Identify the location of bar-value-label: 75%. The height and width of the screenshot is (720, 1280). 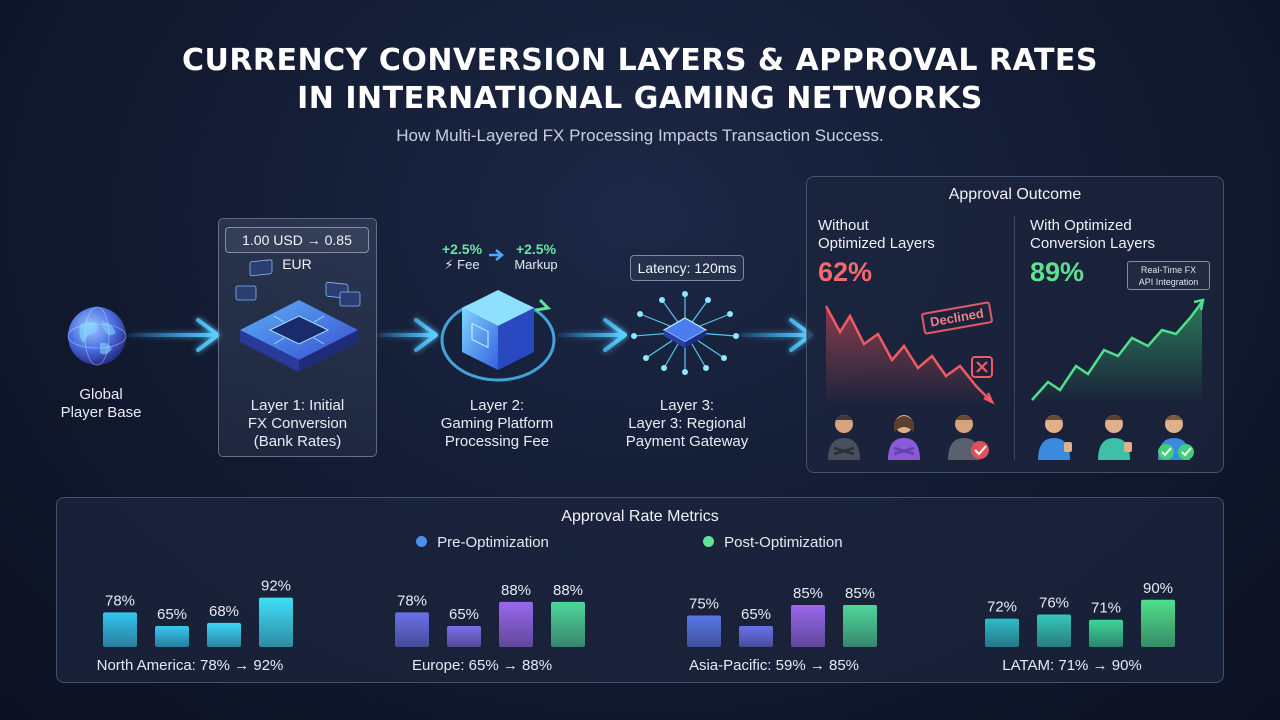
(704, 604).